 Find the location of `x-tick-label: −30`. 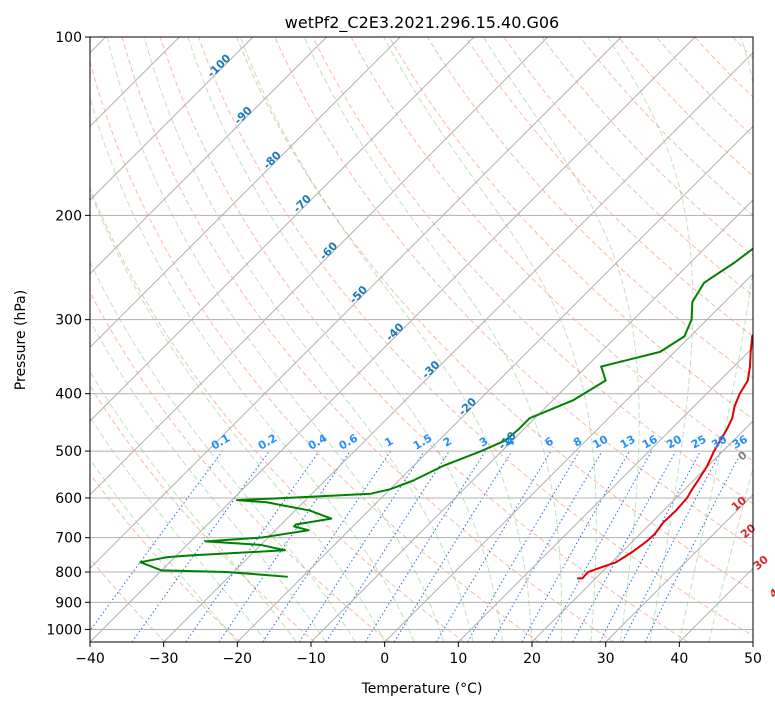

x-tick-label: −30 is located at coordinates (164, 659).